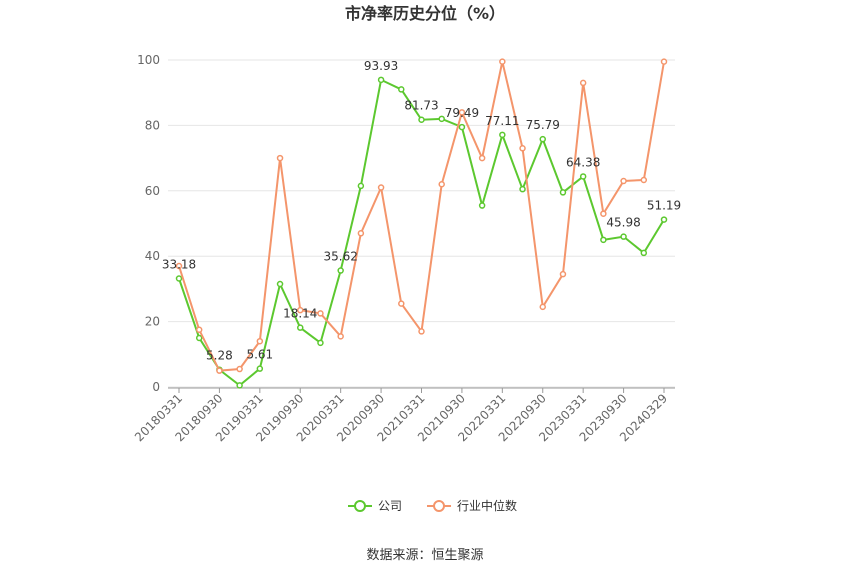  Describe the element at coordinates (156, 387) in the screenshot. I see `y-tick-label: 0` at that location.